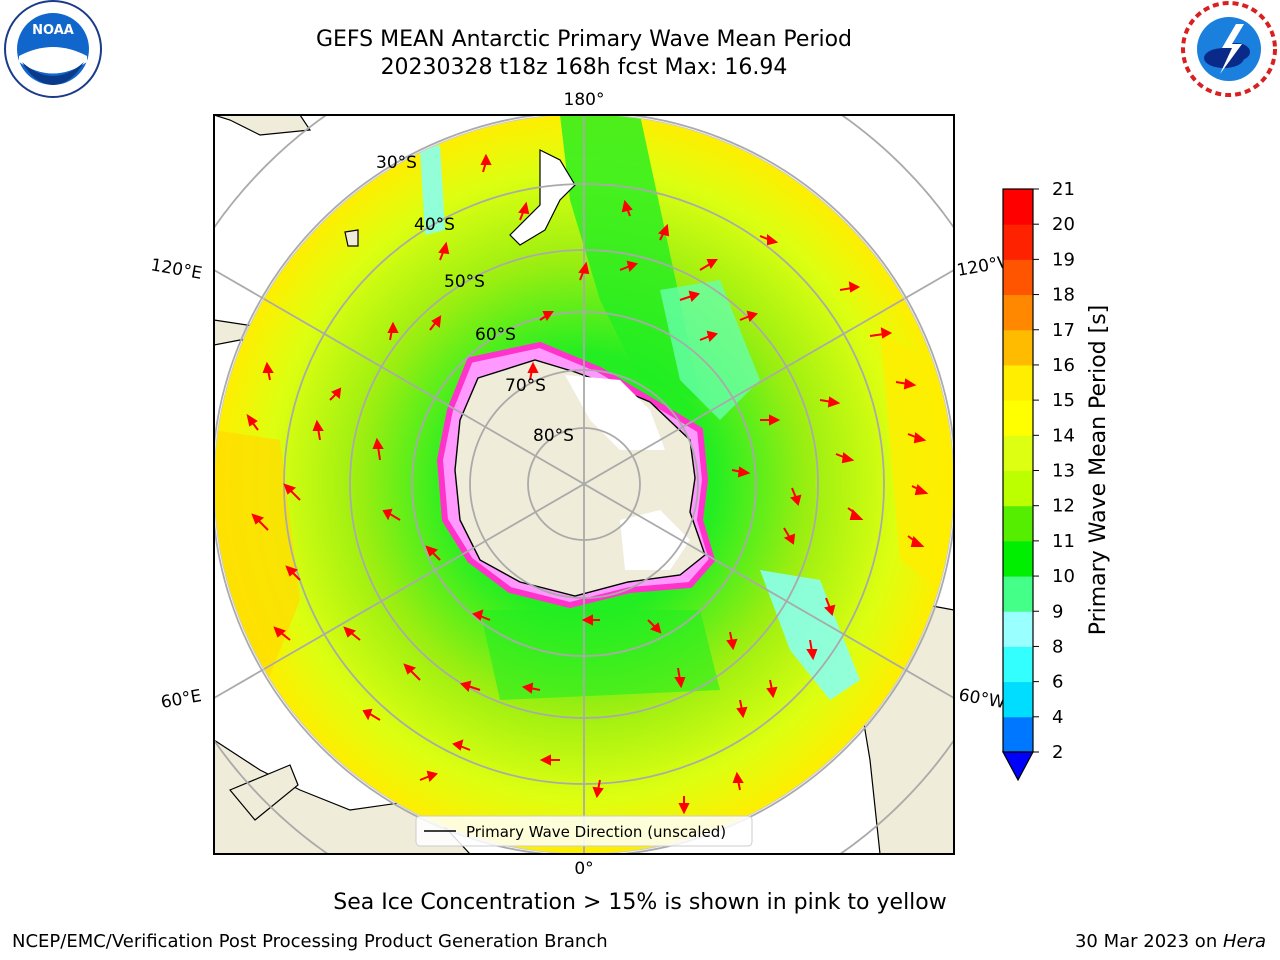 The height and width of the screenshot is (960, 1280). What do you see at coordinates (1229, 49) in the screenshot?
I see `nws-logo` at bounding box center [1229, 49].